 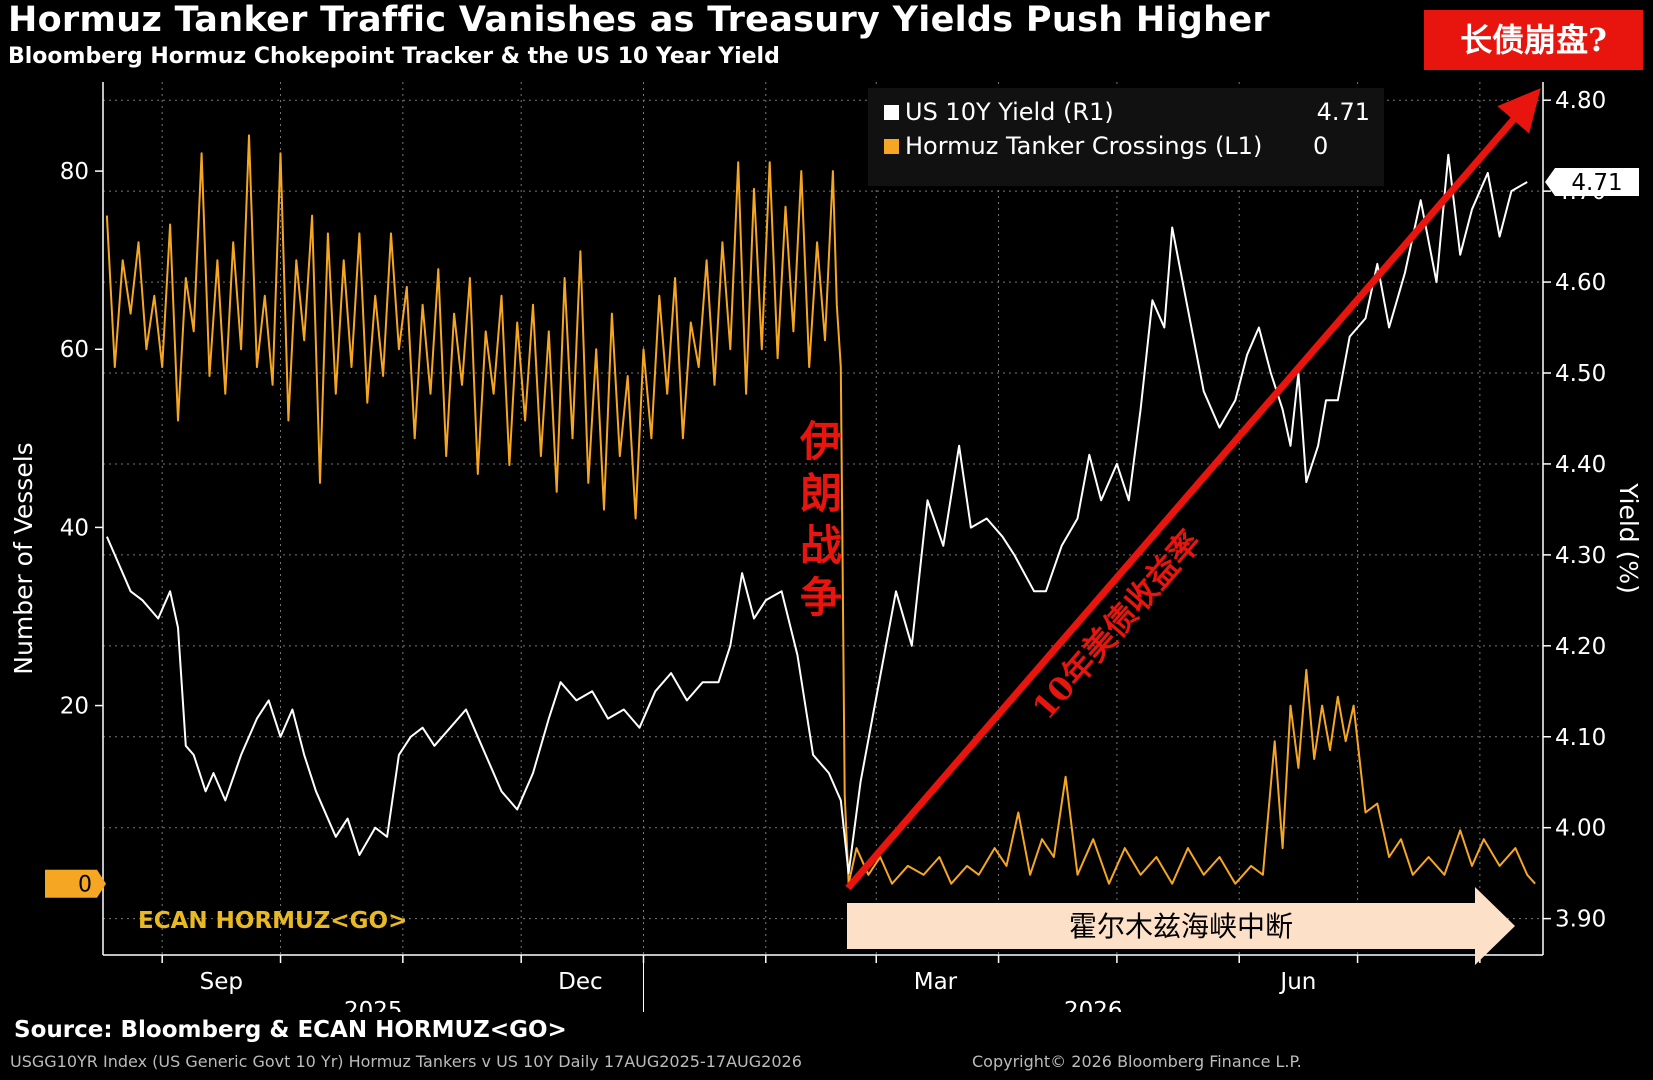 I want to click on legend-box, so click(x=1126, y=137).